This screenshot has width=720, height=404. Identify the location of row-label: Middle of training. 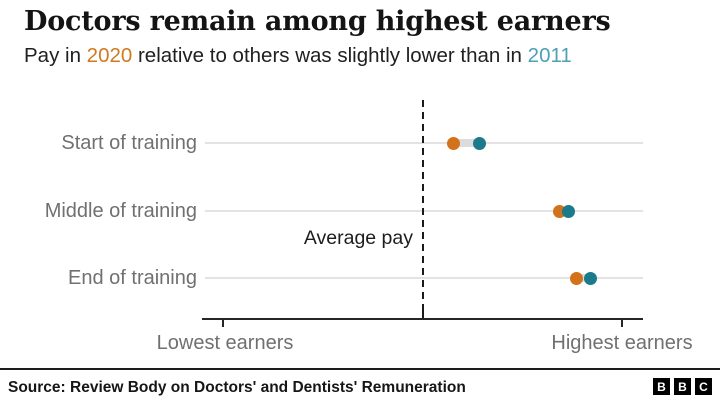
(120, 211).